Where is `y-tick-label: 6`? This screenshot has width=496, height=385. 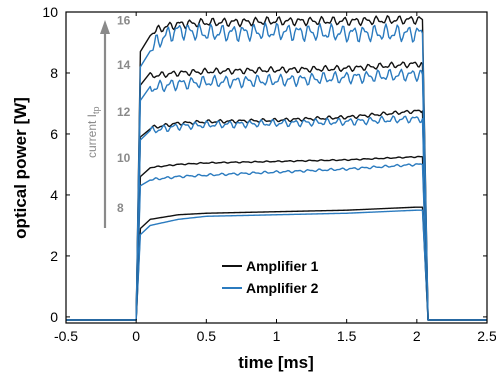 y-tick-label: 6 is located at coordinates (54, 134).